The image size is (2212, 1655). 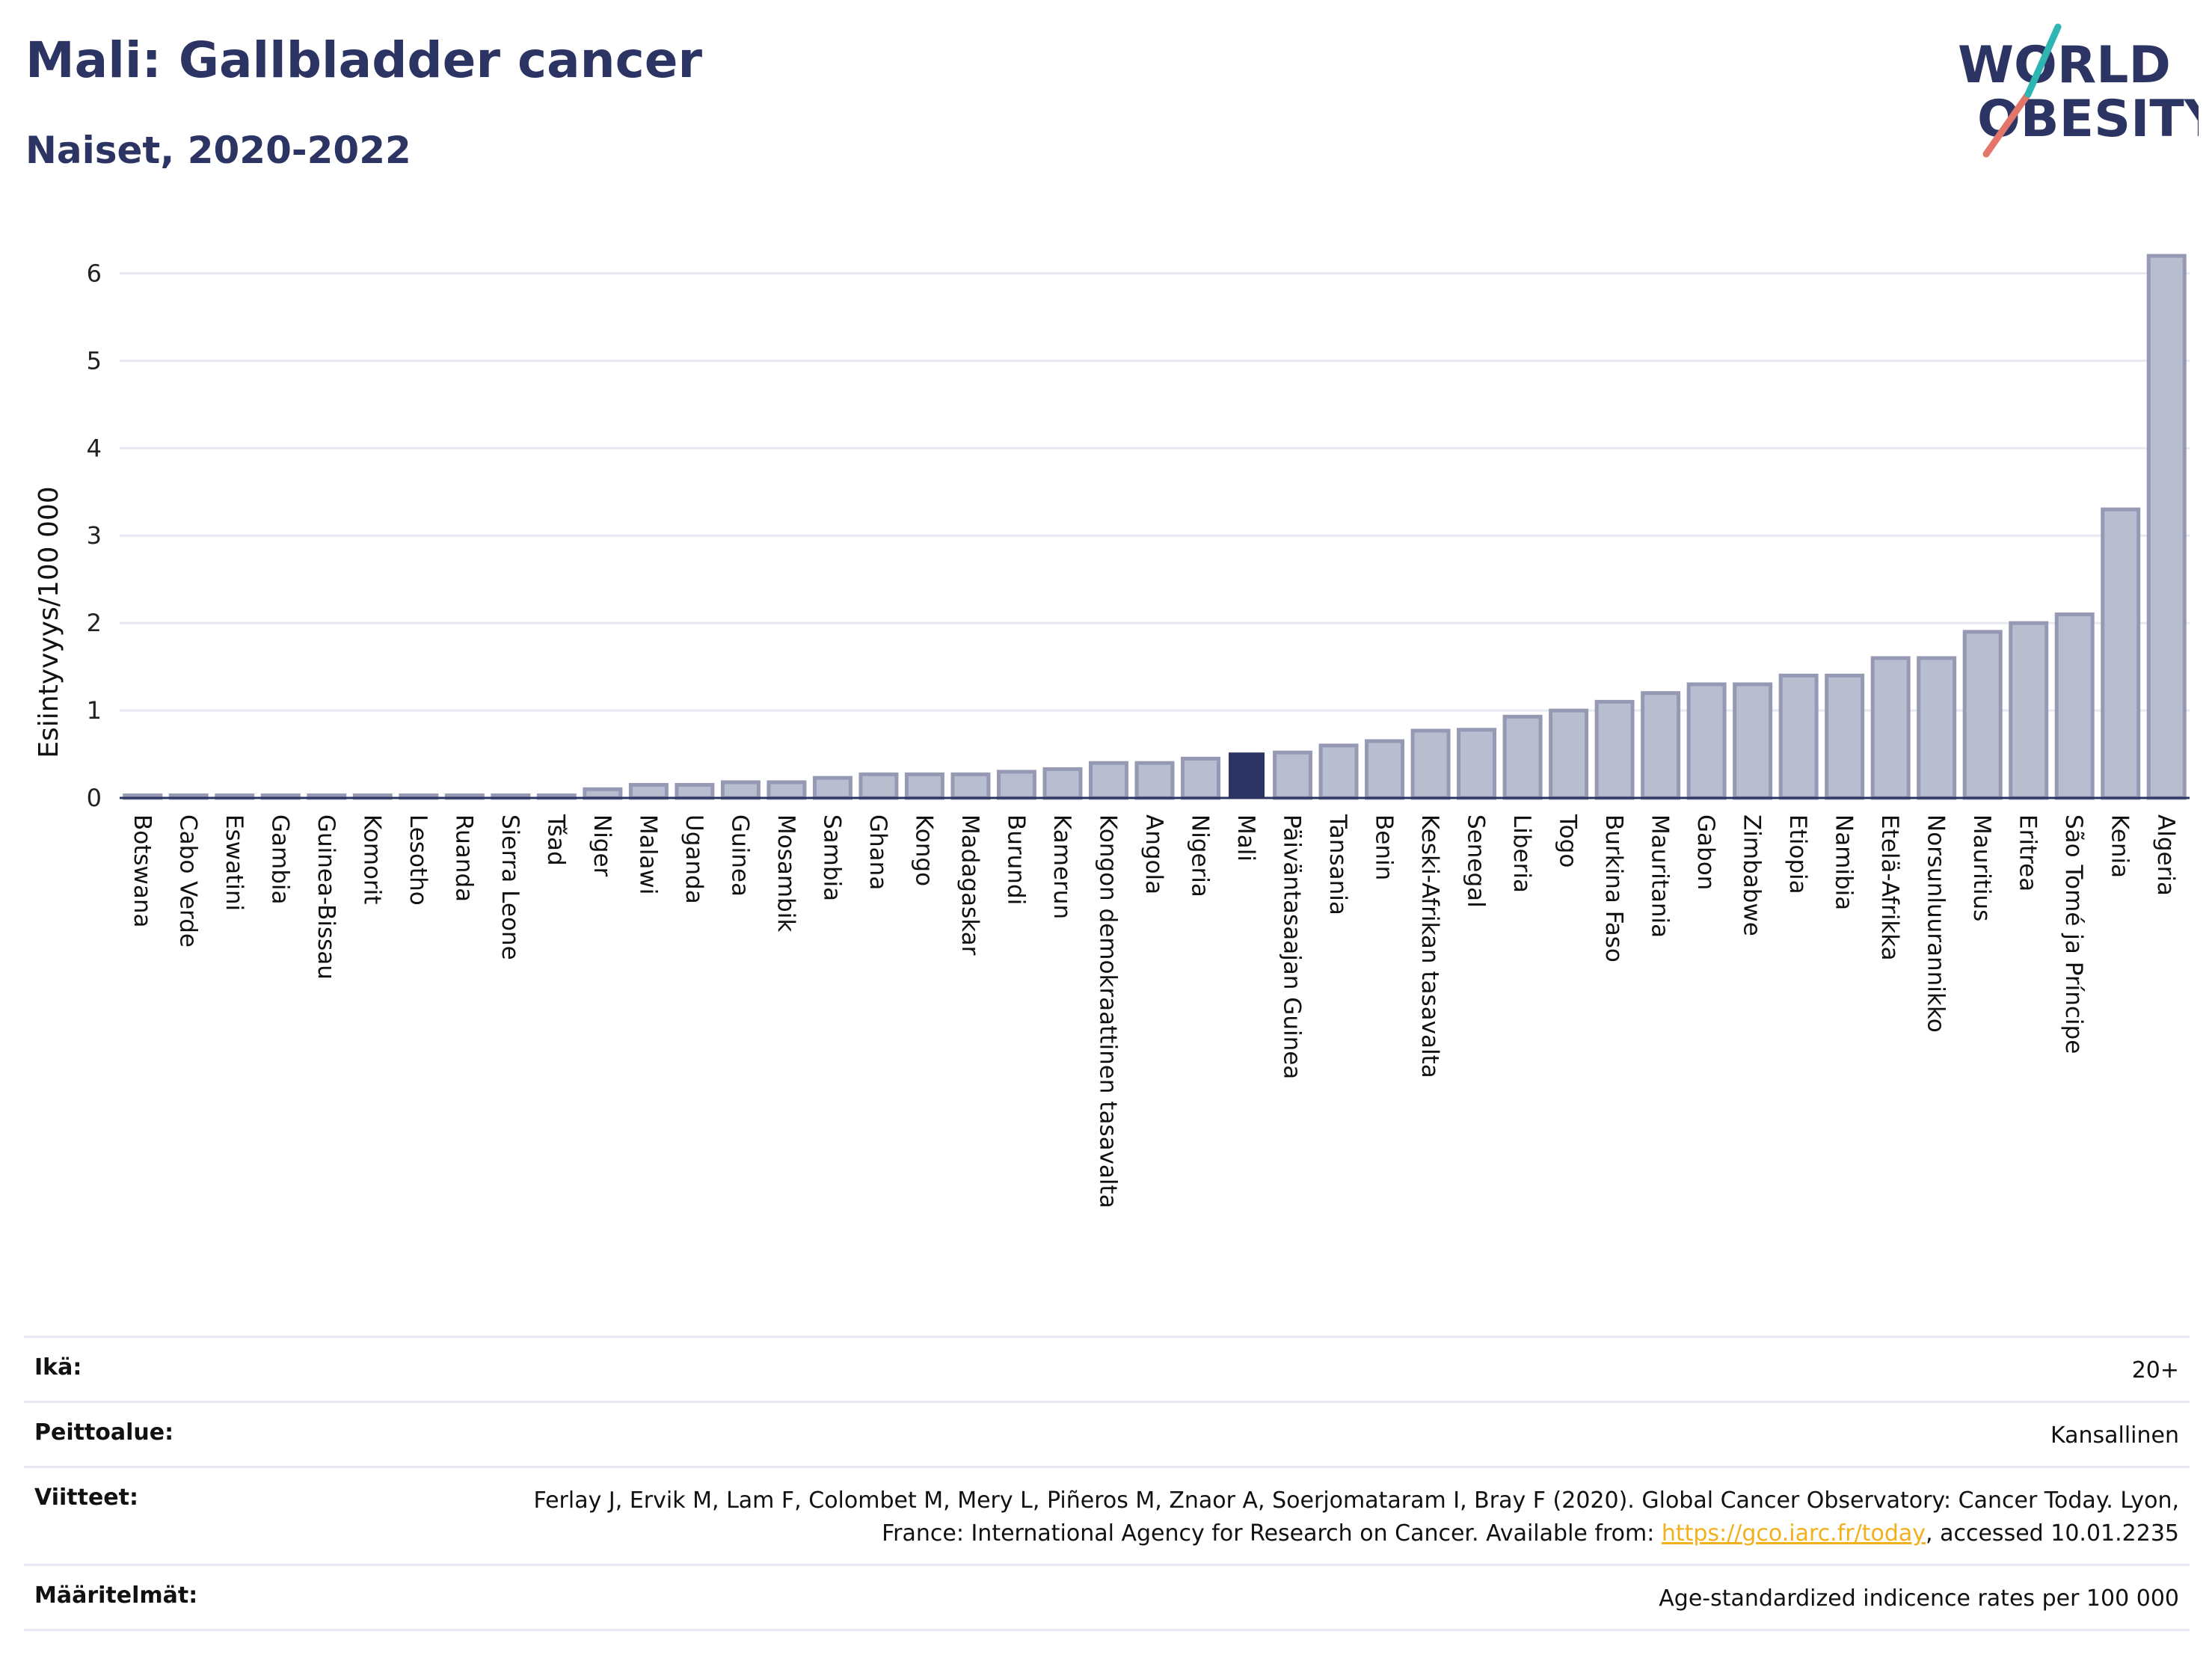 What do you see at coordinates (1430, 764) in the screenshot?
I see `bar-keski-afrikan-tasavalta` at bounding box center [1430, 764].